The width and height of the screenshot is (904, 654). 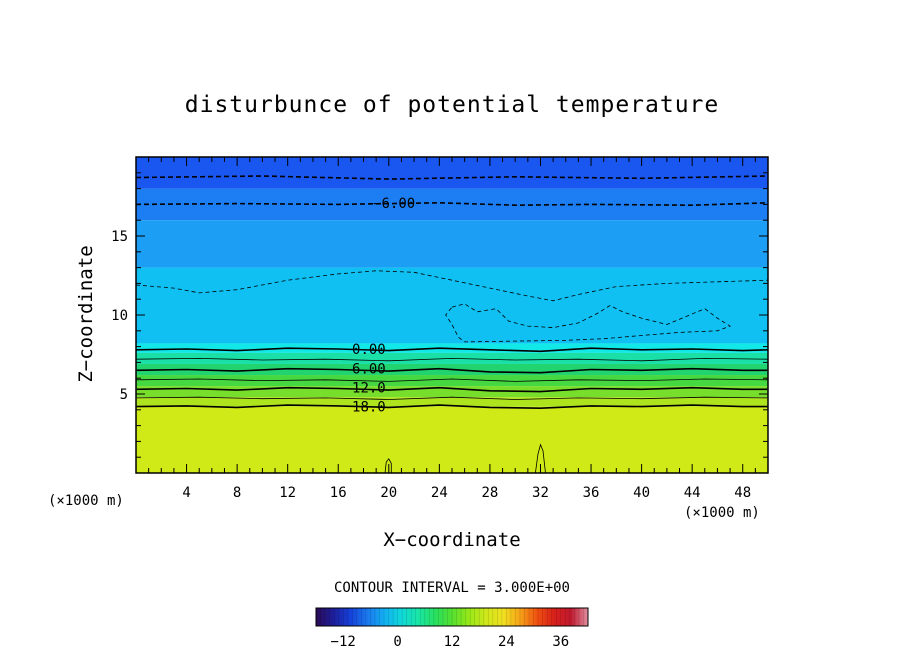 What do you see at coordinates (742, 493) in the screenshot?
I see `x-tick-label: 48` at bounding box center [742, 493].